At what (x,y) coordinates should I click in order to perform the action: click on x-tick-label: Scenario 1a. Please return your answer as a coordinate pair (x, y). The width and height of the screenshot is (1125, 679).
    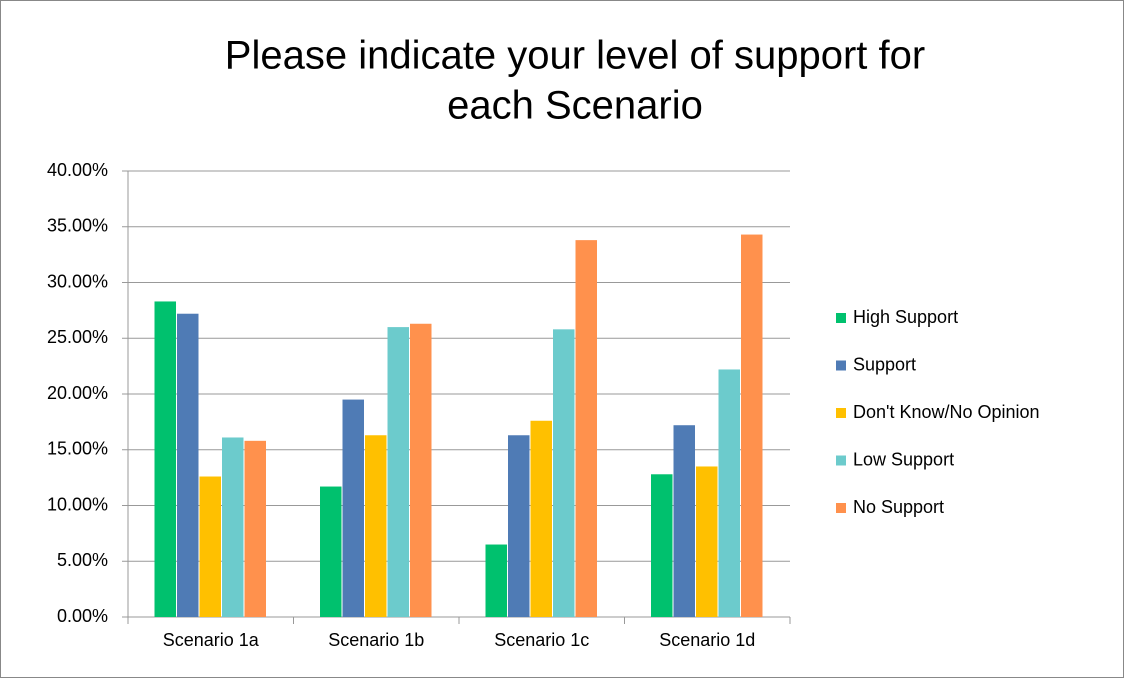
    Looking at the image, I should click on (211, 640).